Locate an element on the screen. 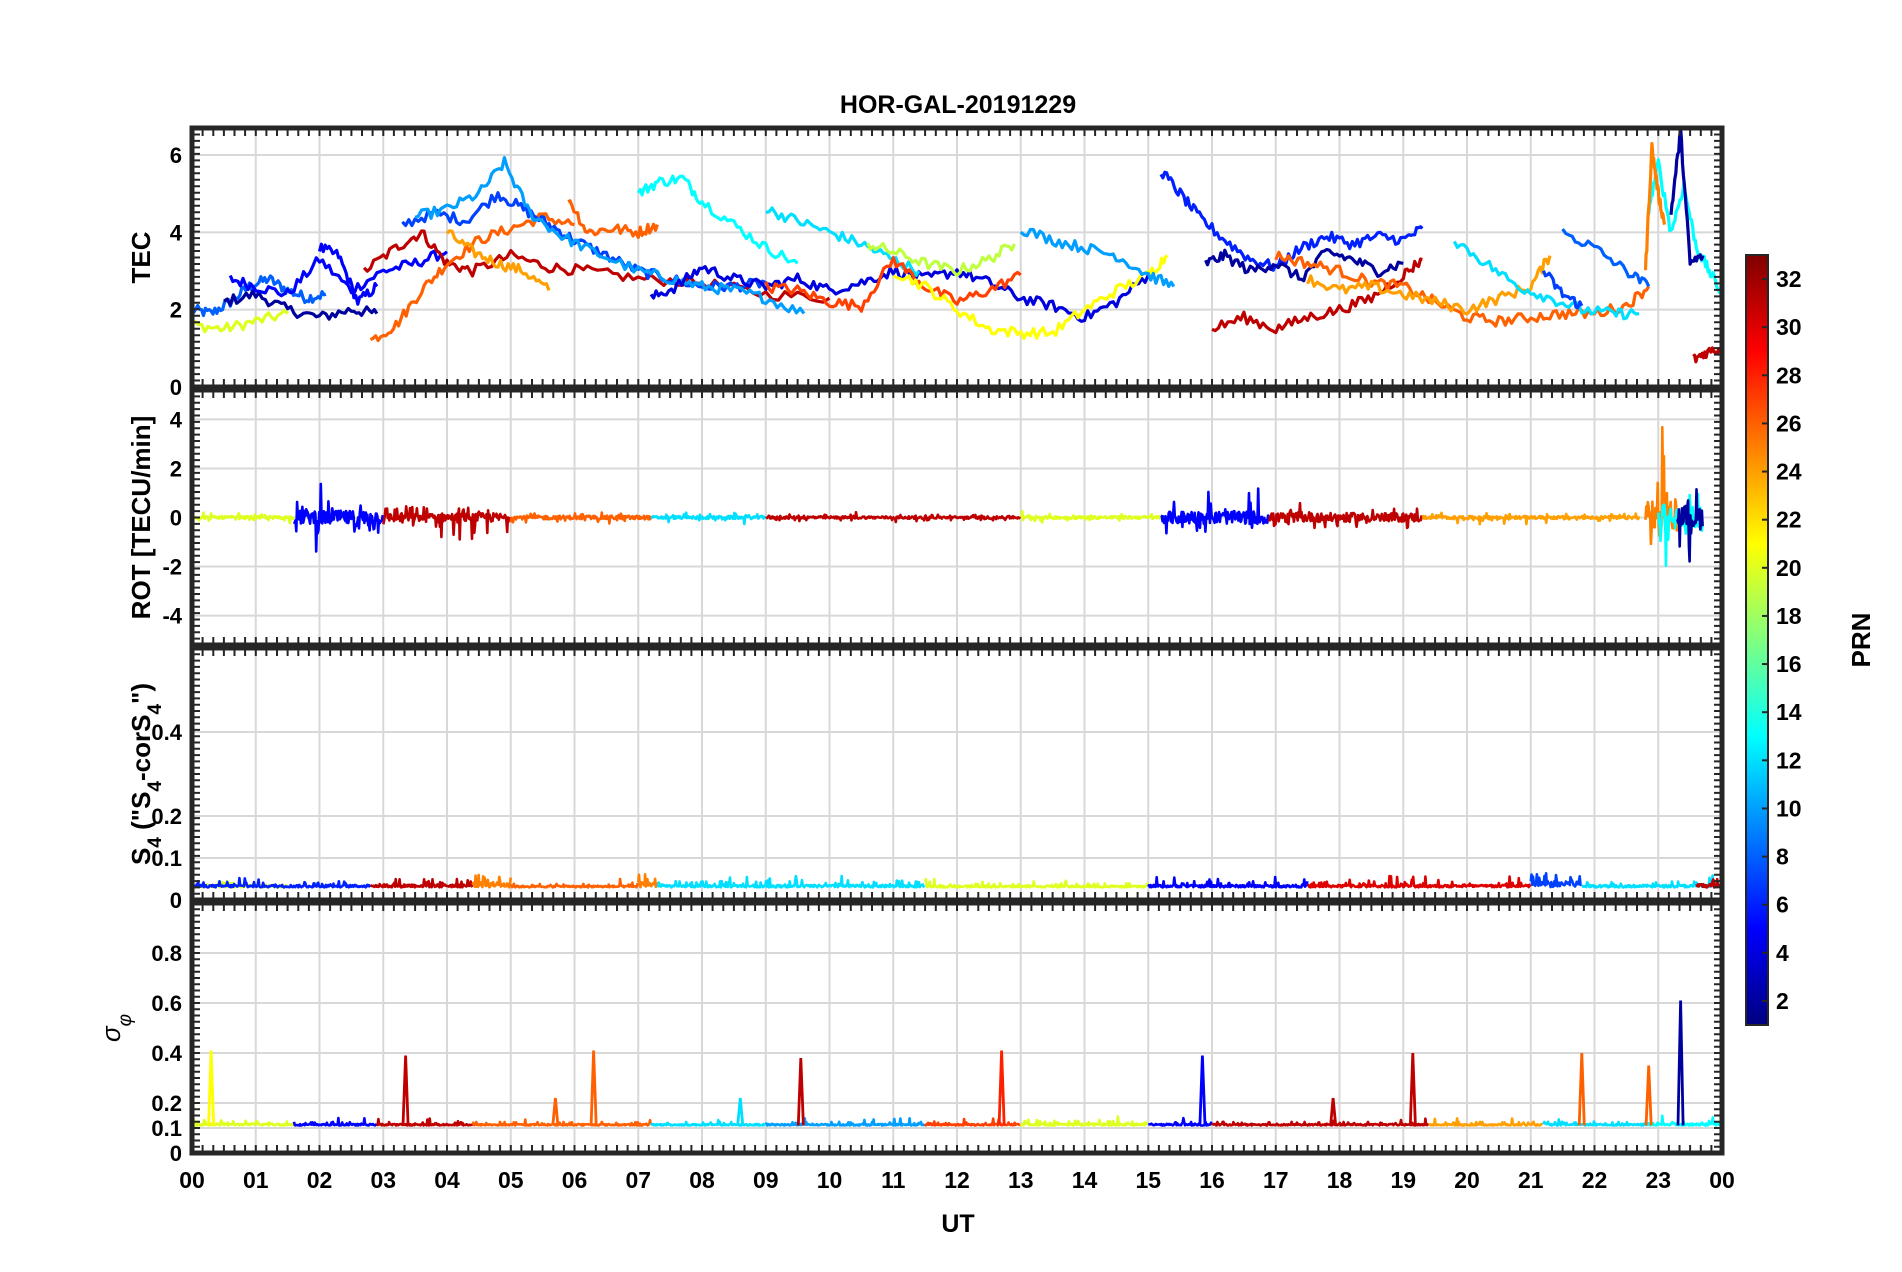 The image size is (1902, 1272). x-tick-label: 13 is located at coordinates (1021, 1180).